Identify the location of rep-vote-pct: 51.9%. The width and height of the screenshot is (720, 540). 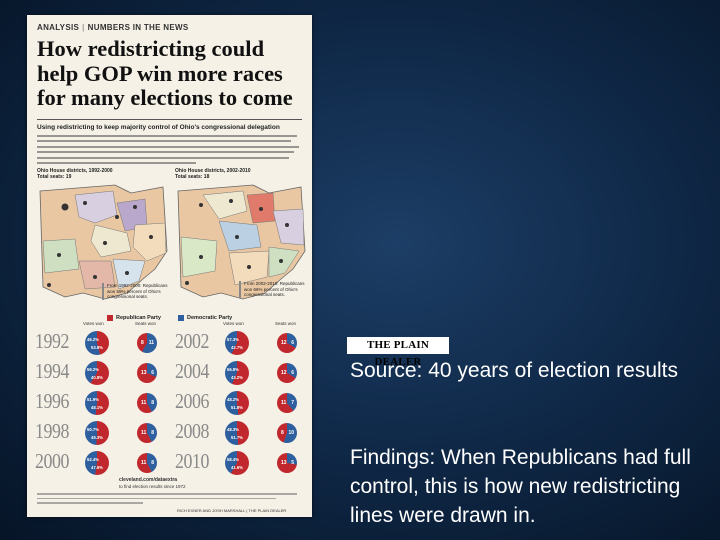
(93, 399).